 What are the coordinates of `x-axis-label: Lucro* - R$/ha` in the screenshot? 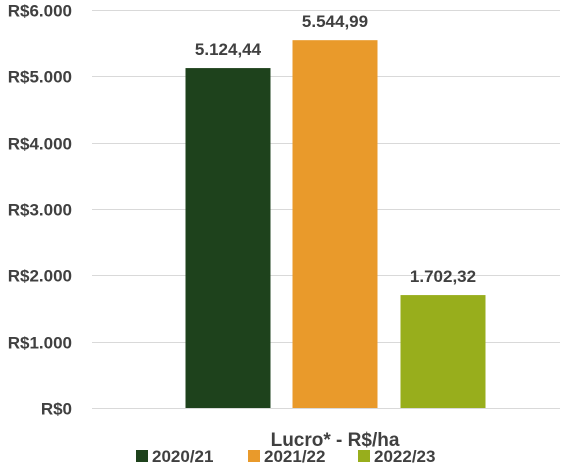 It's located at (335, 440).